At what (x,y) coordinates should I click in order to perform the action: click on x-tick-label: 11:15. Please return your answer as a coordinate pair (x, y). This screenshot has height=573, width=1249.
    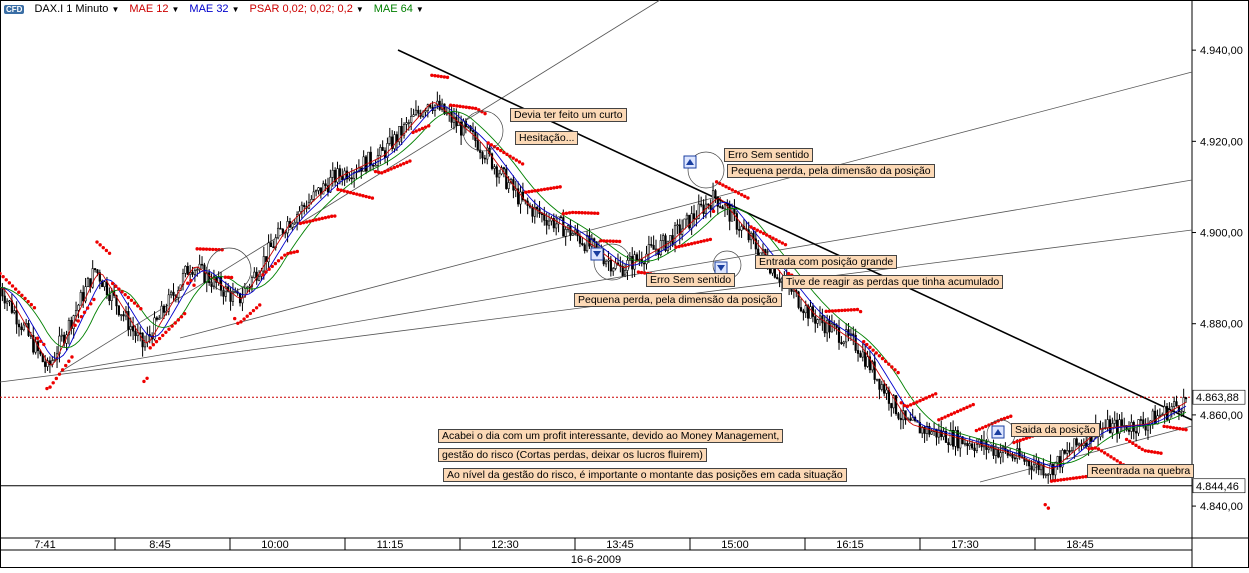
    Looking at the image, I should click on (390, 545).